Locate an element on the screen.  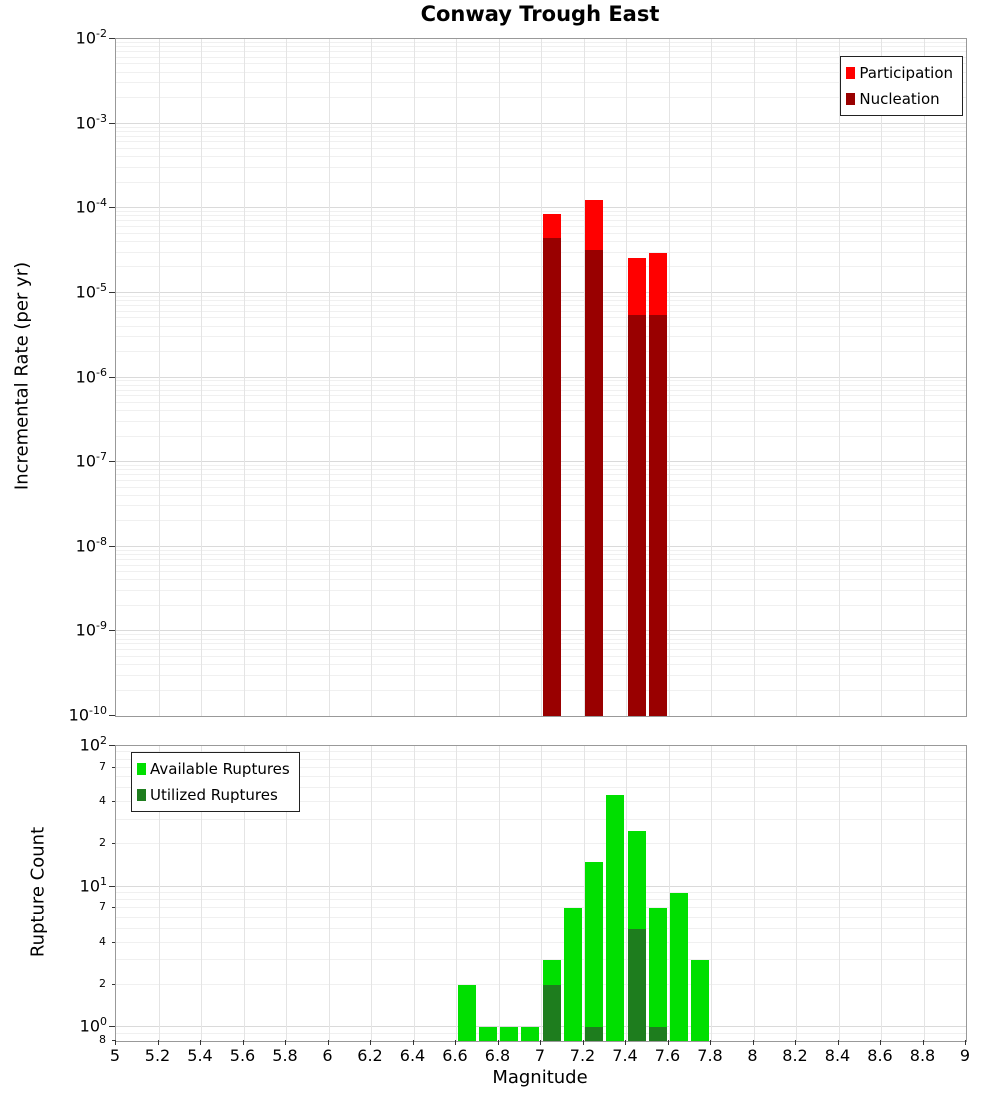
x-tick-label: 7.4 is located at coordinates (625, 1055).